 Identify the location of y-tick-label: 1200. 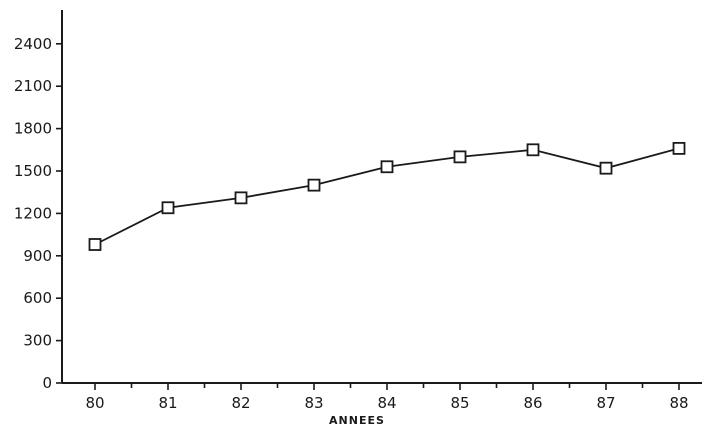
(33, 213).